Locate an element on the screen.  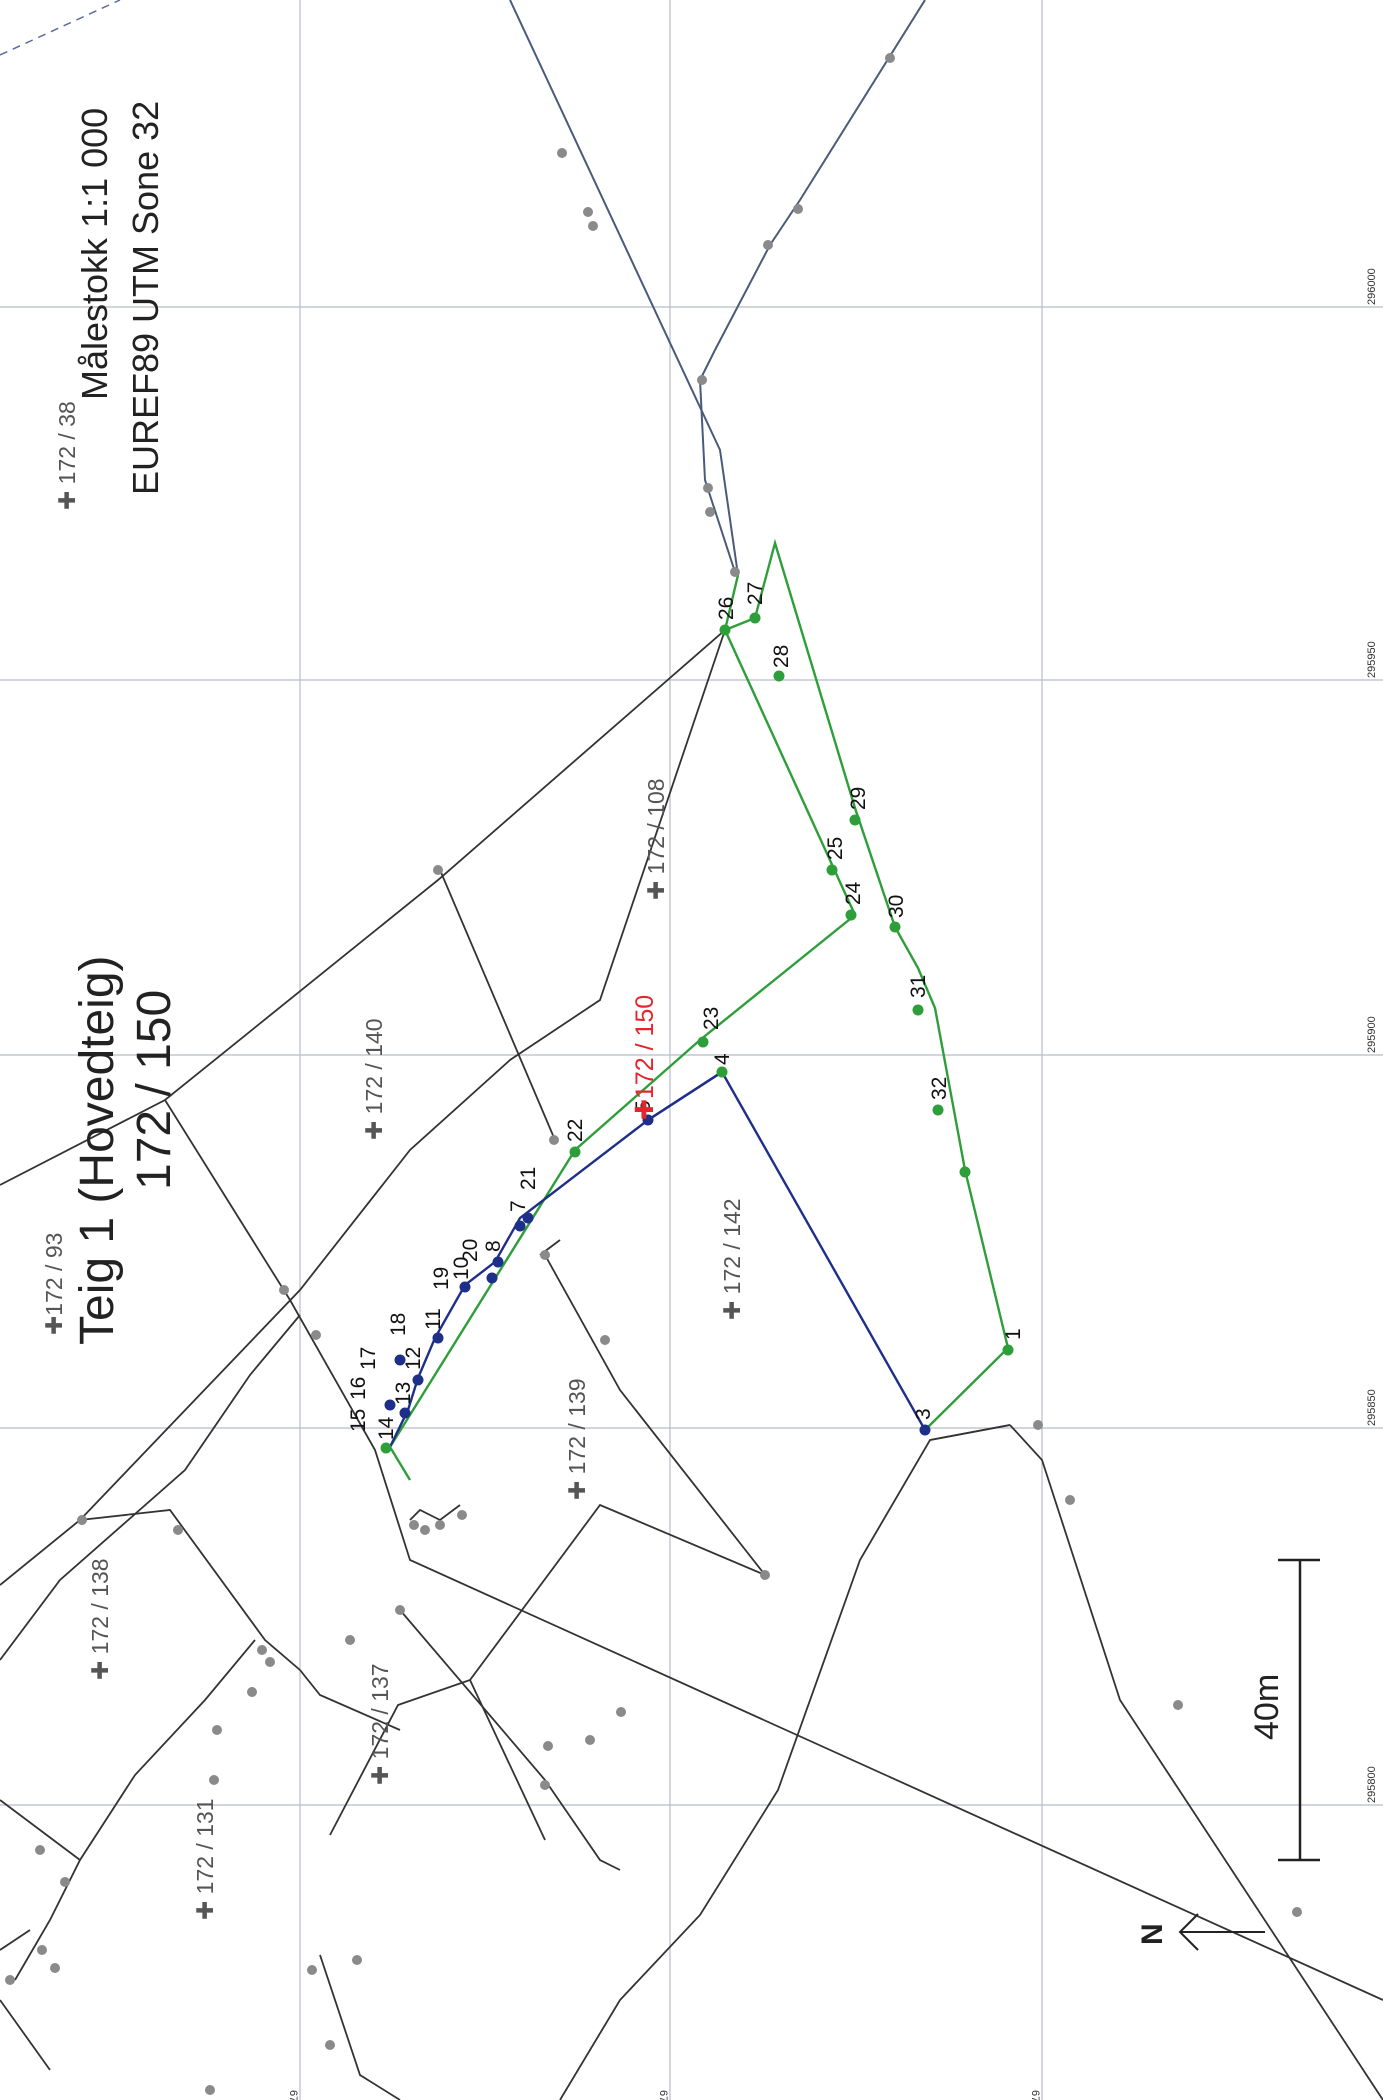
point-label: 10 is located at coordinates (461, 1268).